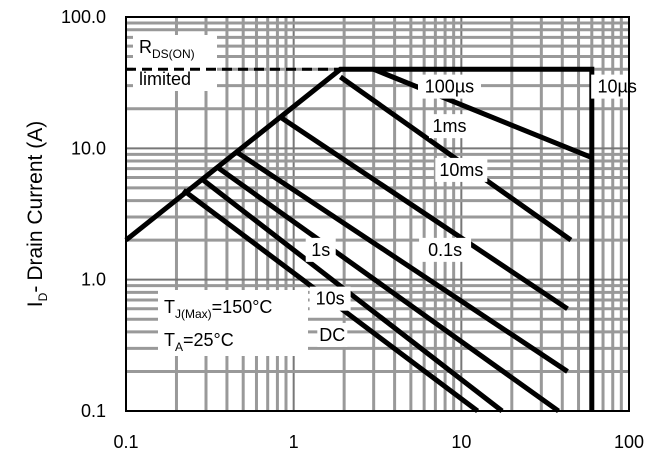 Image resolution: width=653 pixels, height=461 pixels. Describe the element at coordinates (173, 54) in the screenshot. I see `rds-subscript: DS(ON)` at that location.